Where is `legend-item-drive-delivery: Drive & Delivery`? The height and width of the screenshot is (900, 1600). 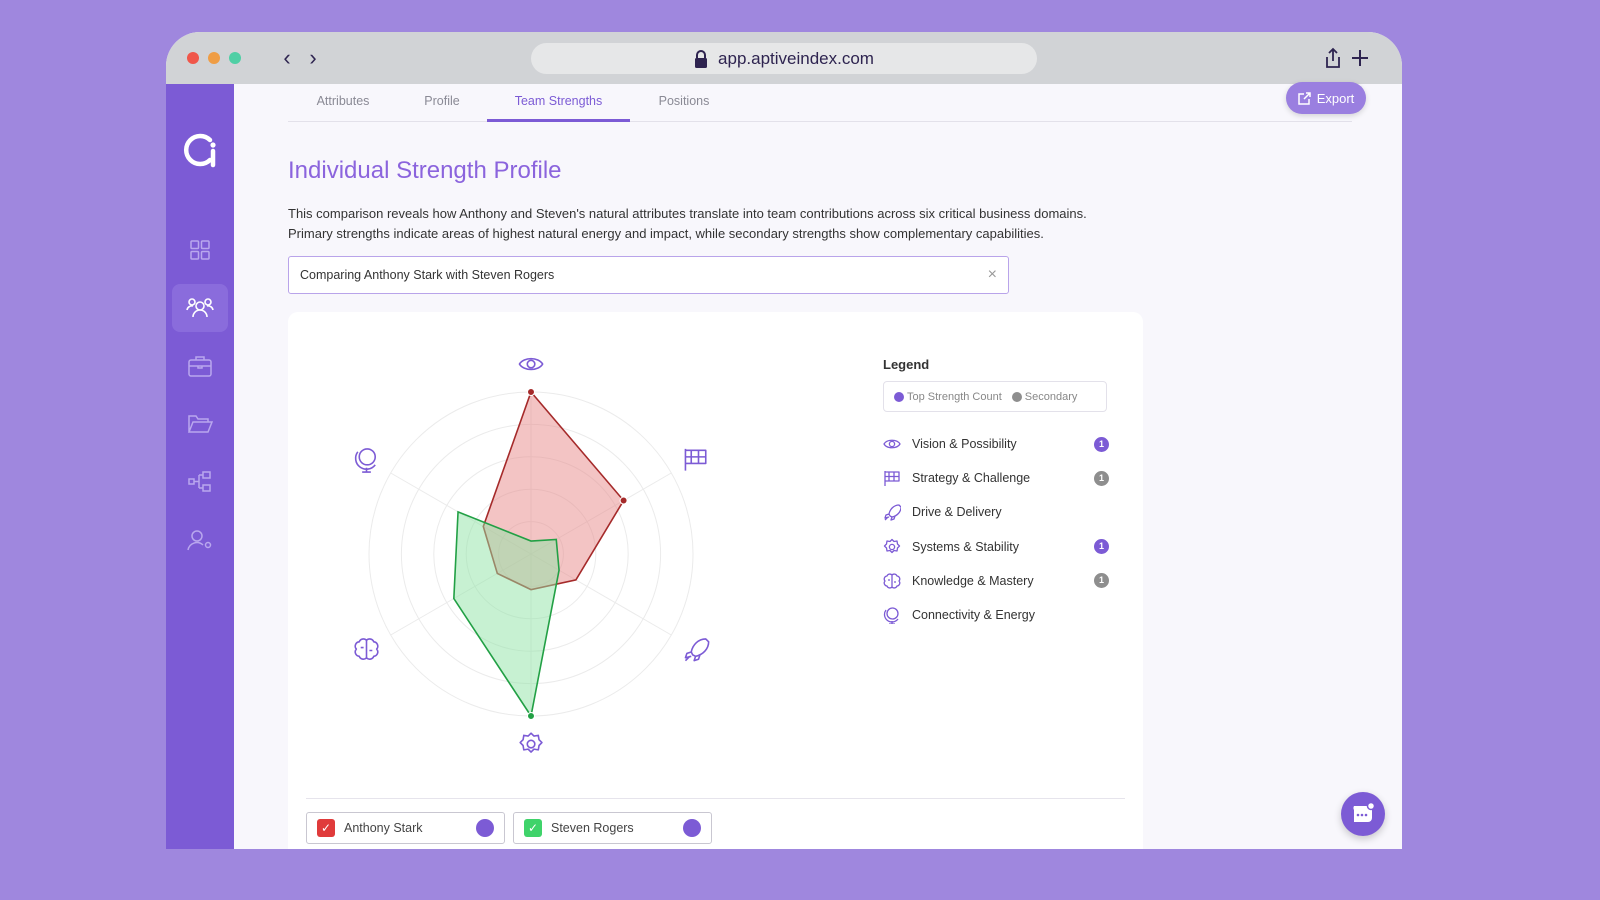
legend-item-drive-delivery: Drive & Delivery is located at coordinates (996, 512).